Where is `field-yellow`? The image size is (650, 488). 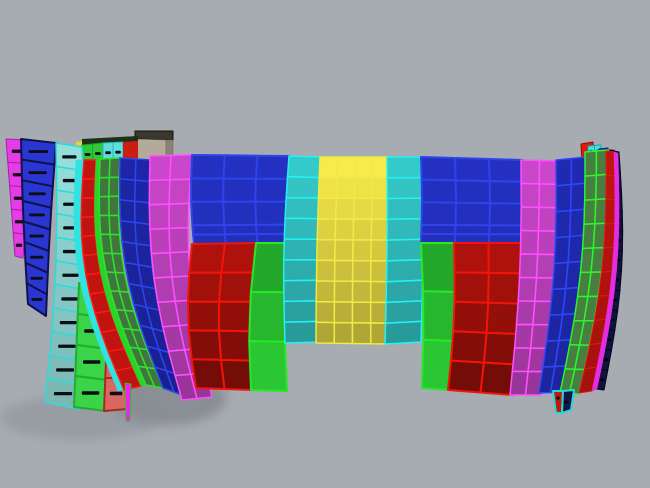
field-yellow is located at coordinates (353, 250).